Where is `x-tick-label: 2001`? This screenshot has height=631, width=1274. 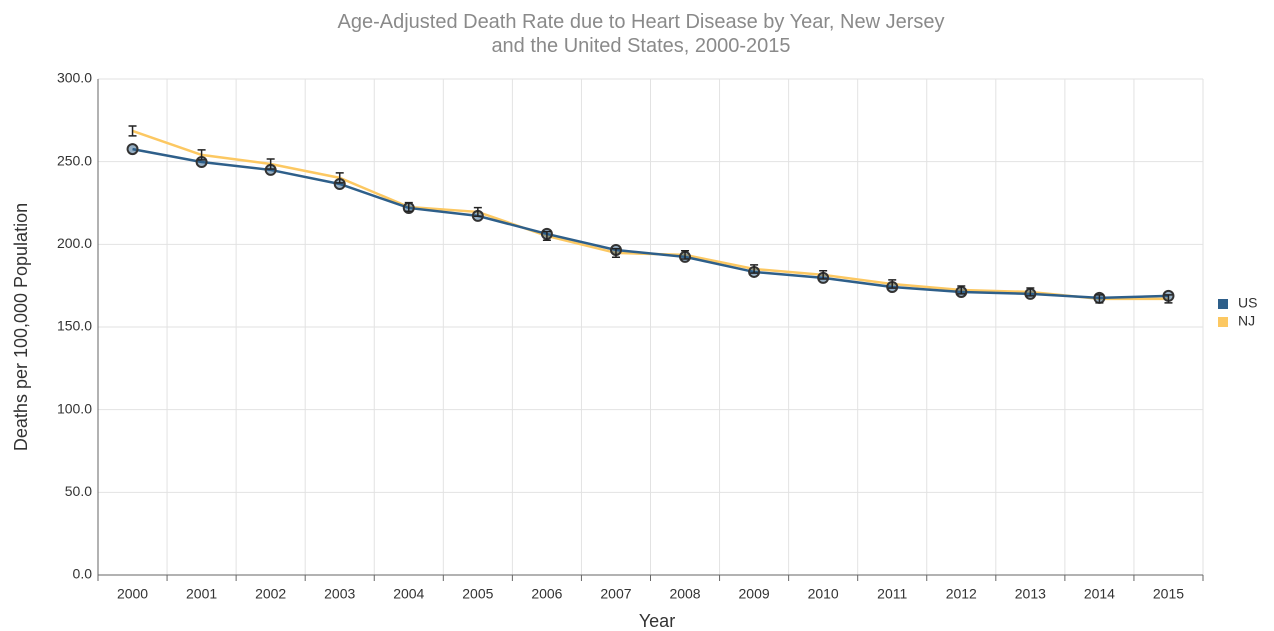
x-tick-label: 2001 is located at coordinates (201, 594).